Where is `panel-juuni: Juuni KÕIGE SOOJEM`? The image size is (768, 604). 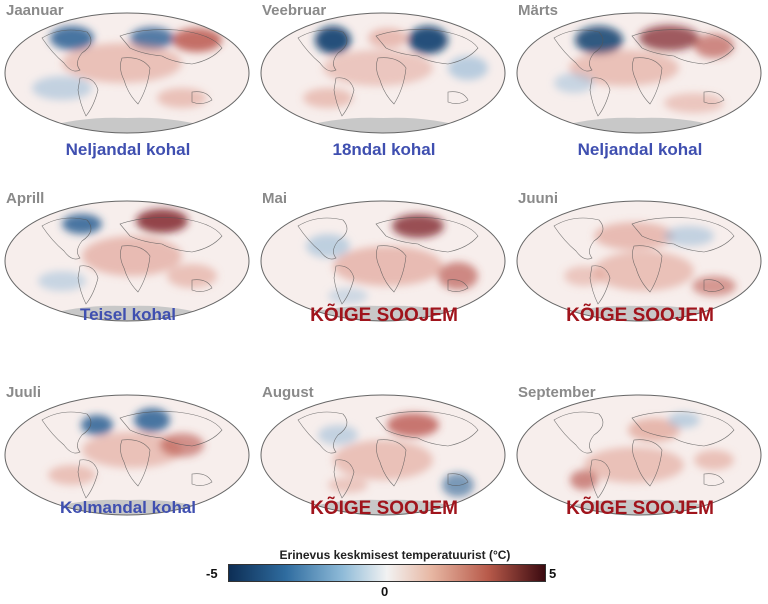 panel-juuni: Juuni KÕIGE SOOJEM is located at coordinates (640, 283).